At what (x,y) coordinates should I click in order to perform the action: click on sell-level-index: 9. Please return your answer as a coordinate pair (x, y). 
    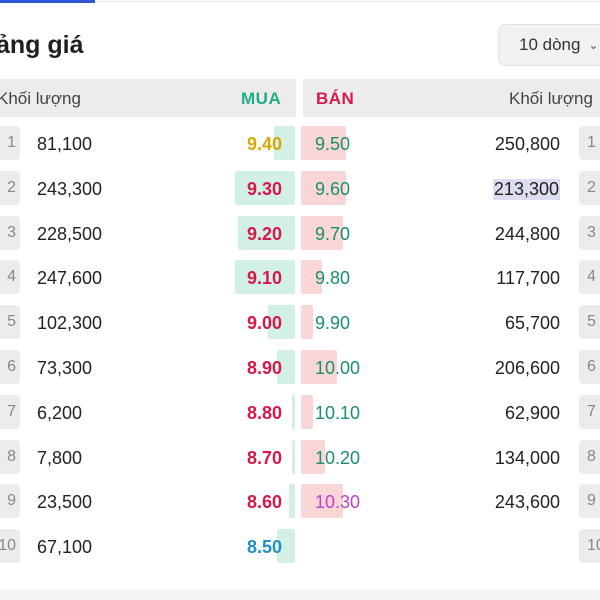
    Looking at the image, I should click on (589, 501).